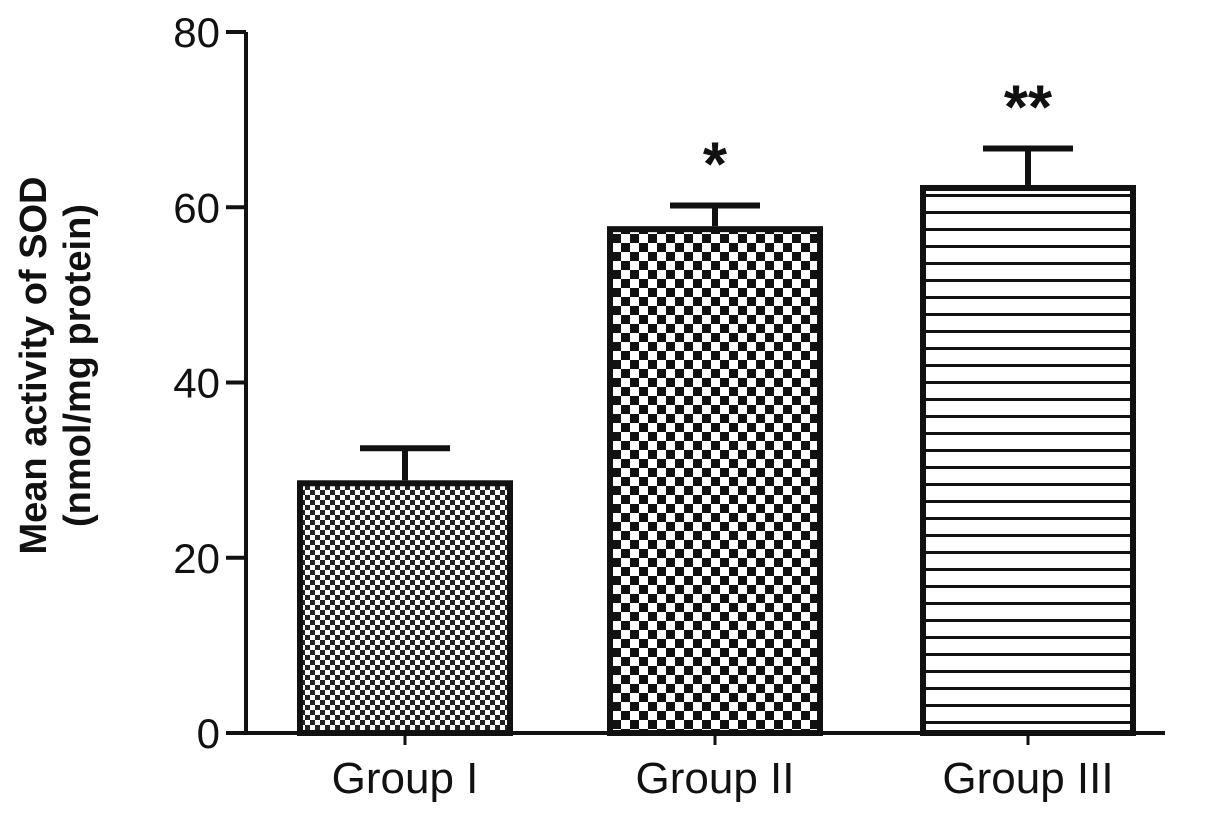  I want to click on y-axis-title: Mean activity of SOD (nmol/mg protein), so click(56, 366).